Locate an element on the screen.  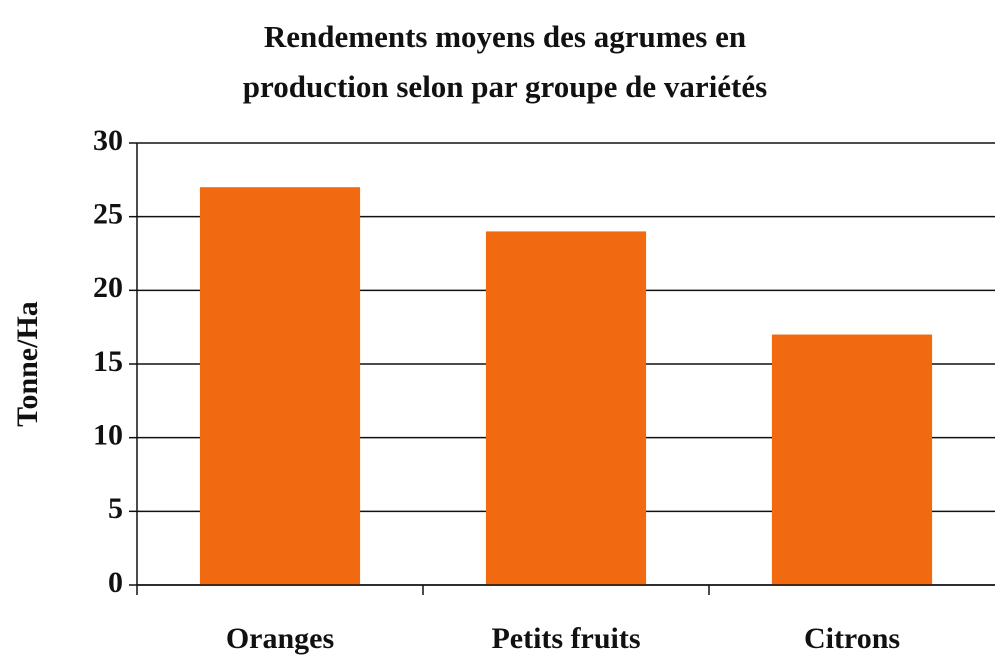
y-axis-label: Tonne/Ha is located at coordinates (27, 364).